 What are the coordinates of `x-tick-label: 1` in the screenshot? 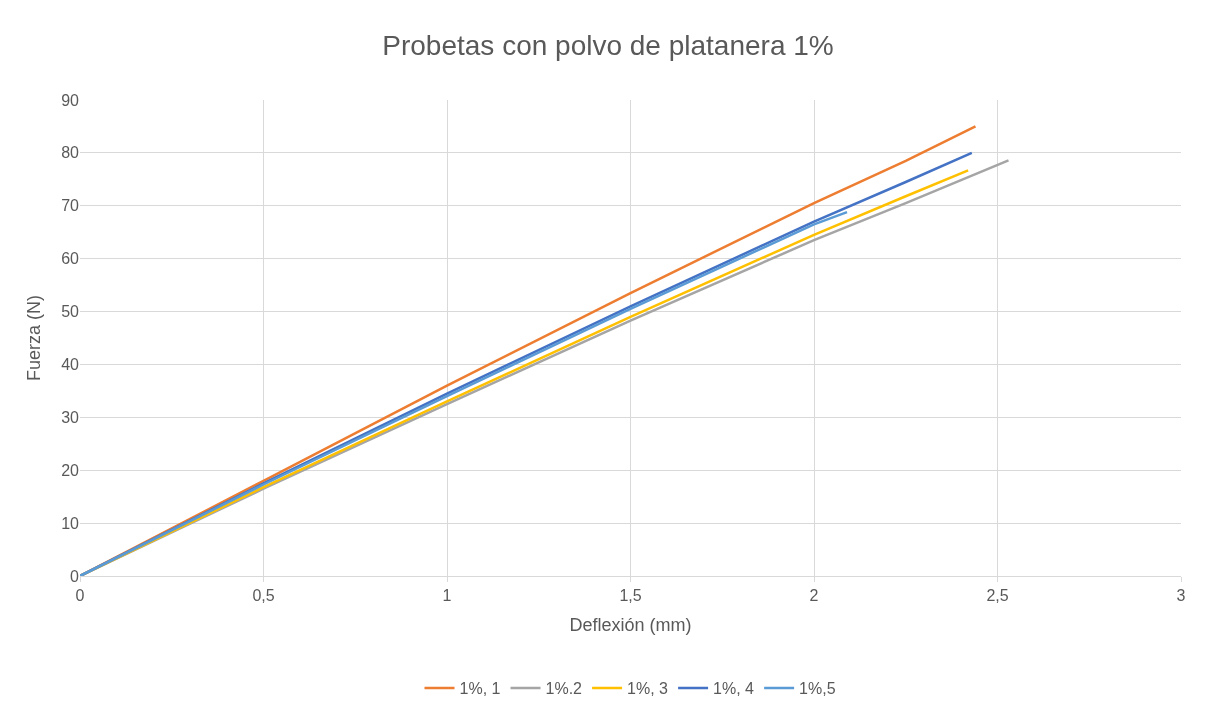 It's located at (447, 596).